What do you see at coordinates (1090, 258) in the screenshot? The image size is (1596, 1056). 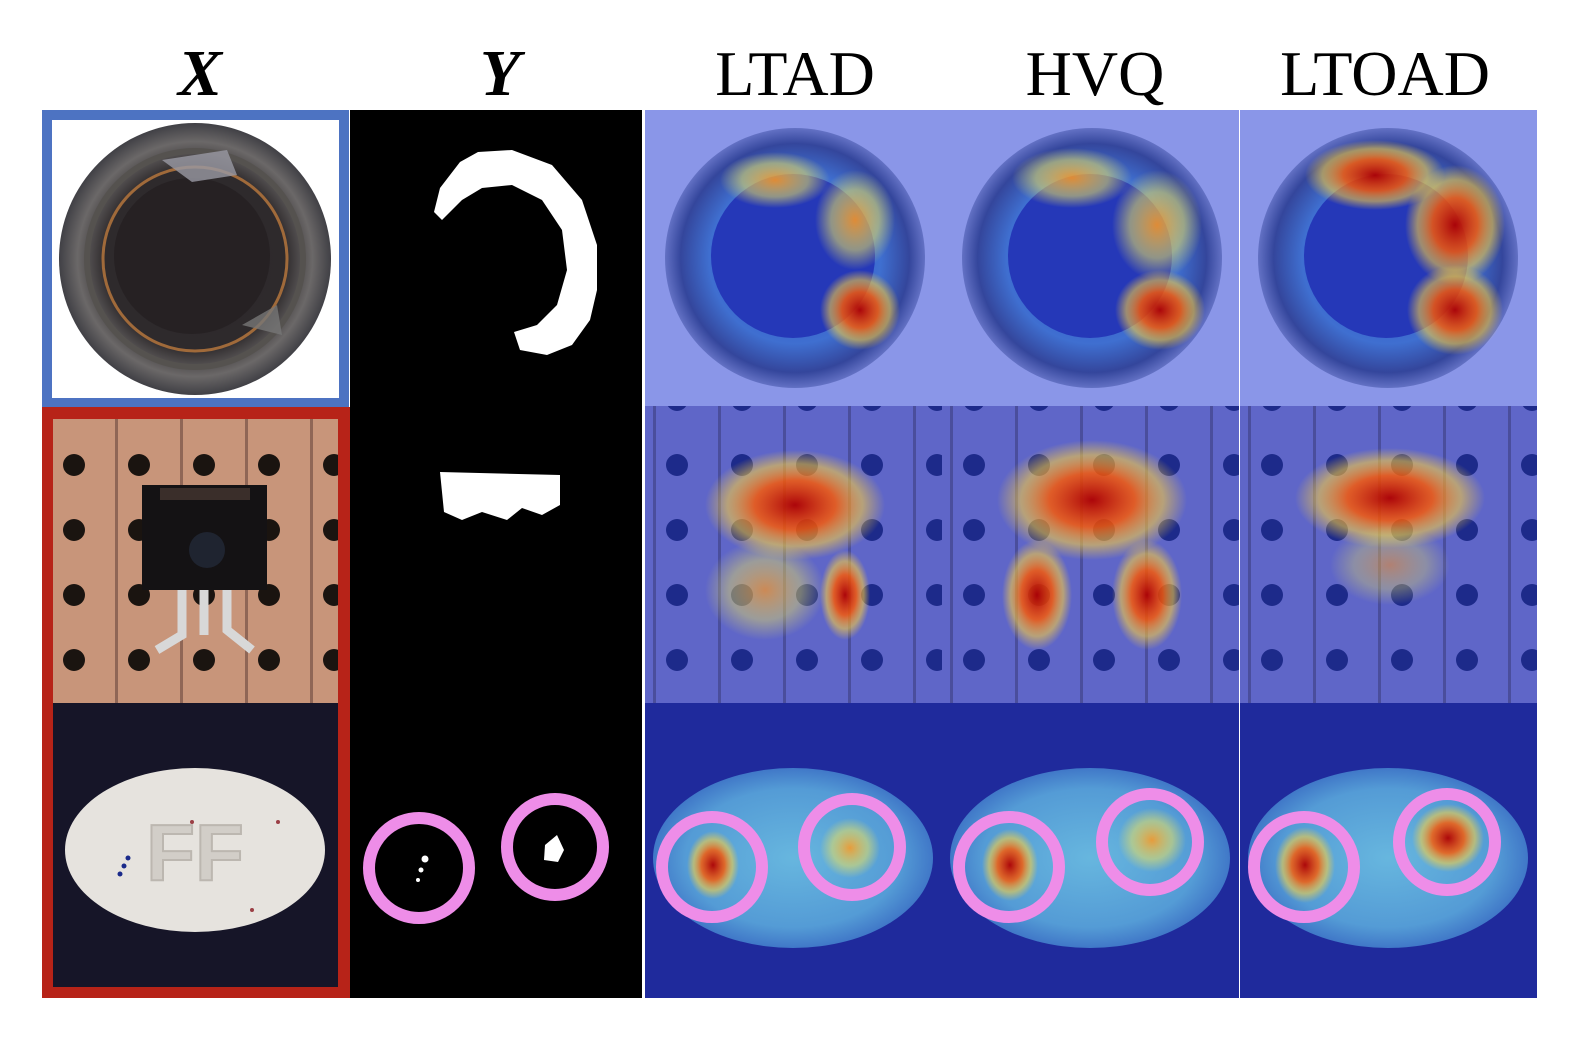 I see `hvq-bottle-heatmap` at bounding box center [1090, 258].